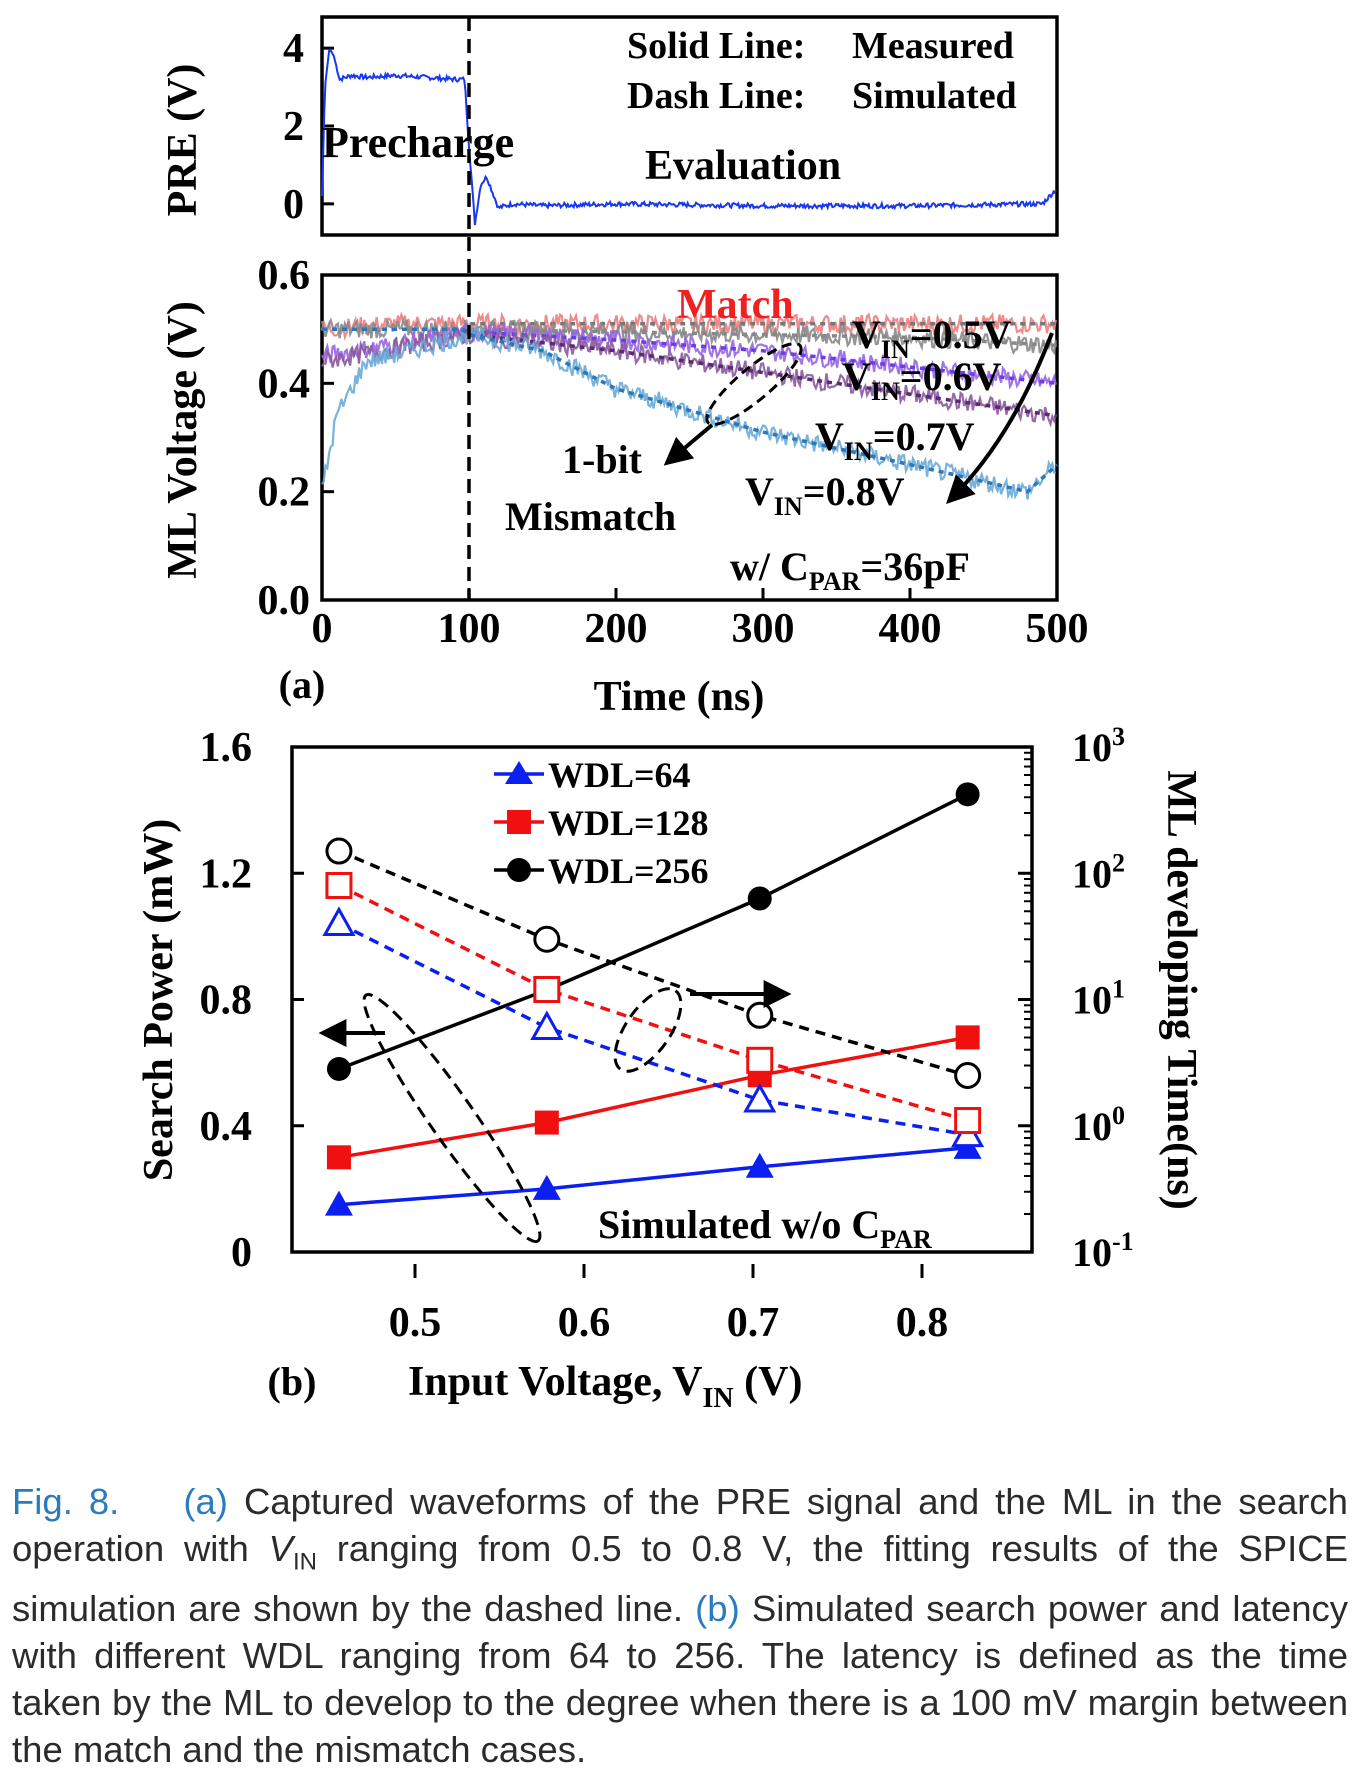  Describe the element at coordinates (1098, 746) in the screenshot. I see `b-right-tick-label: 10³` at that location.